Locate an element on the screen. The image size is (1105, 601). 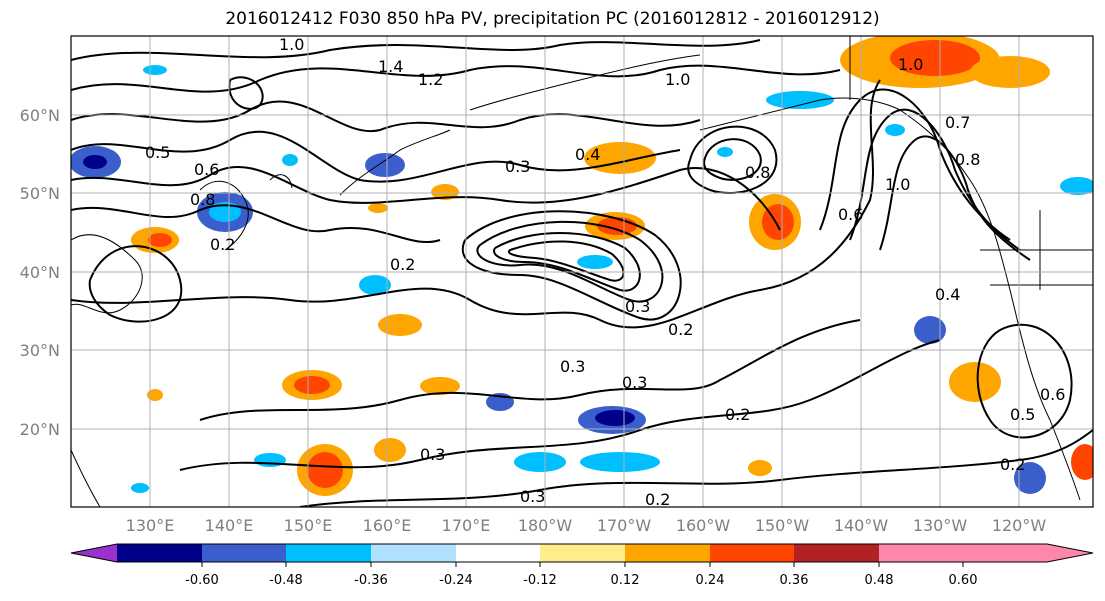
colorbar-tick-label: 0.48 is located at coordinates (879, 580).